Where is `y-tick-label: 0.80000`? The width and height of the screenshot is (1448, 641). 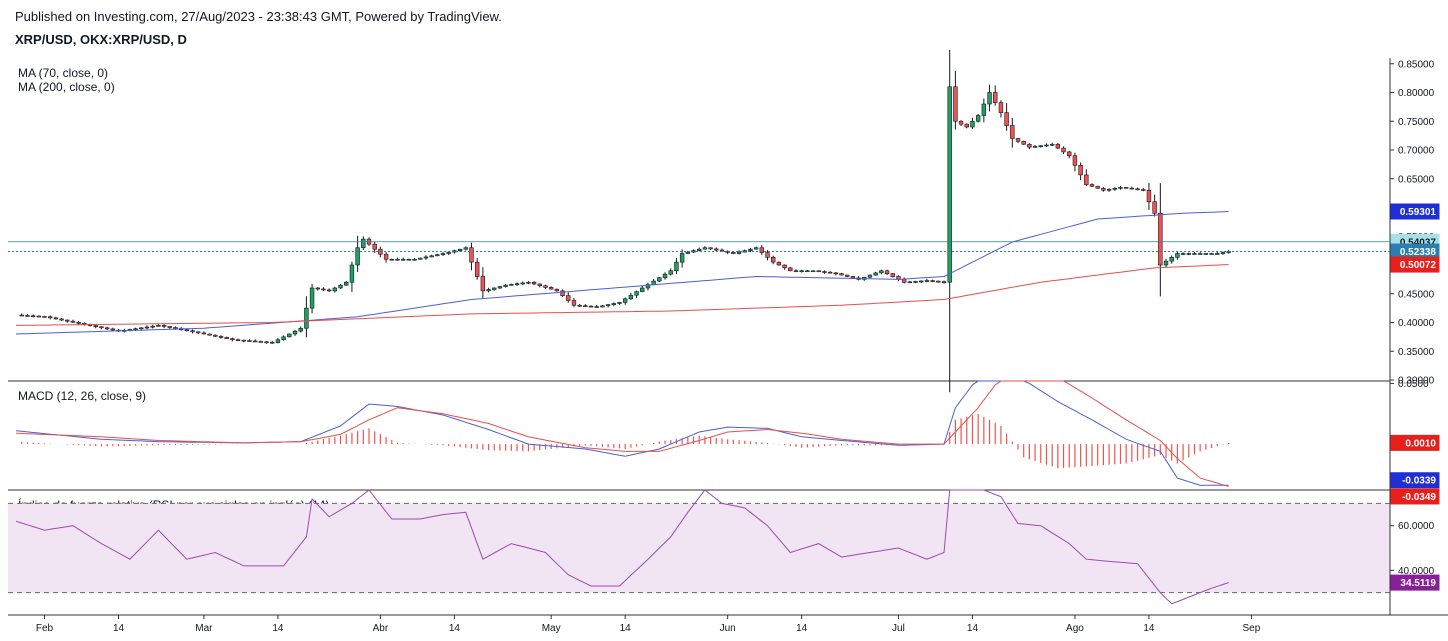 y-tick-label: 0.80000 is located at coordinates (1416, 93).